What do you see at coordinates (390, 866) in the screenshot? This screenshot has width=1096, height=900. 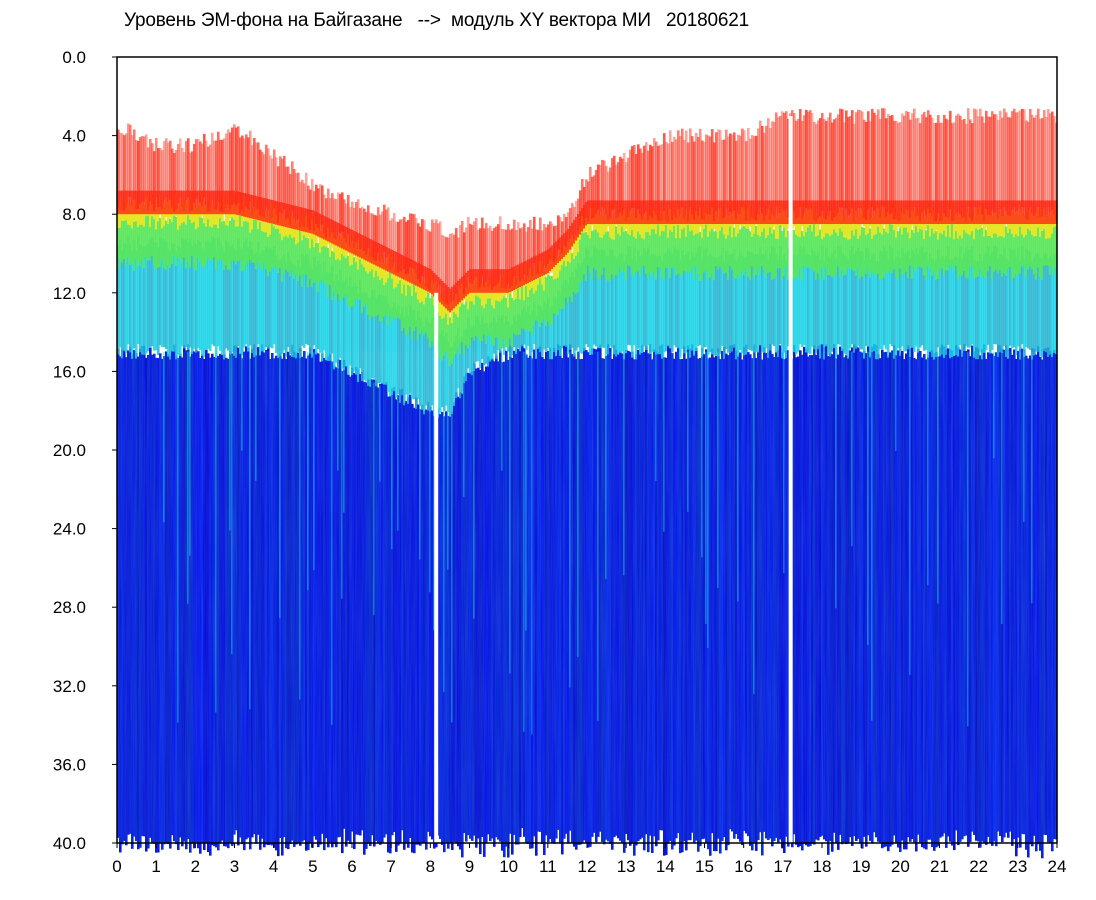 I see `x-tick-label: 7` at bounding box center [390, 866].